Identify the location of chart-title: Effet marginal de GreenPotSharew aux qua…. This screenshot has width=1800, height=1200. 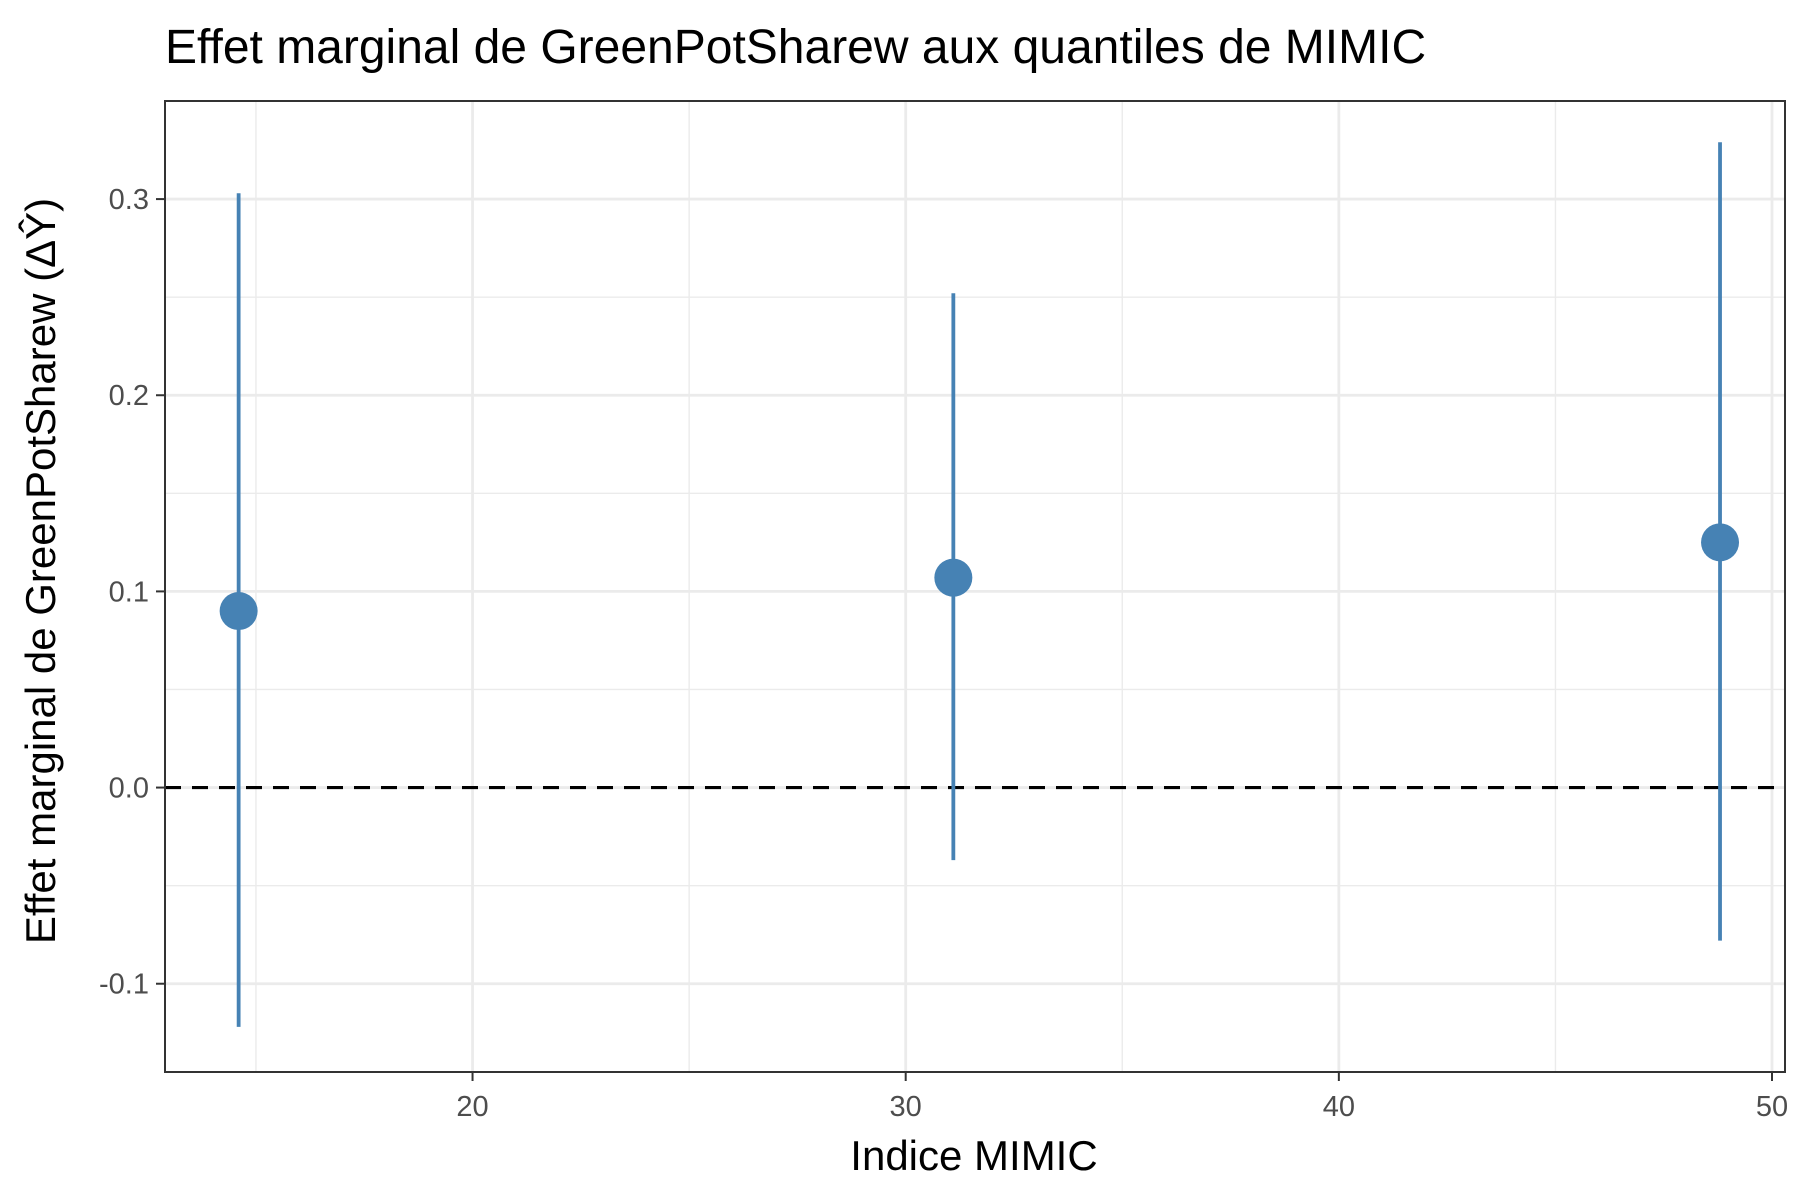
(795, 47).